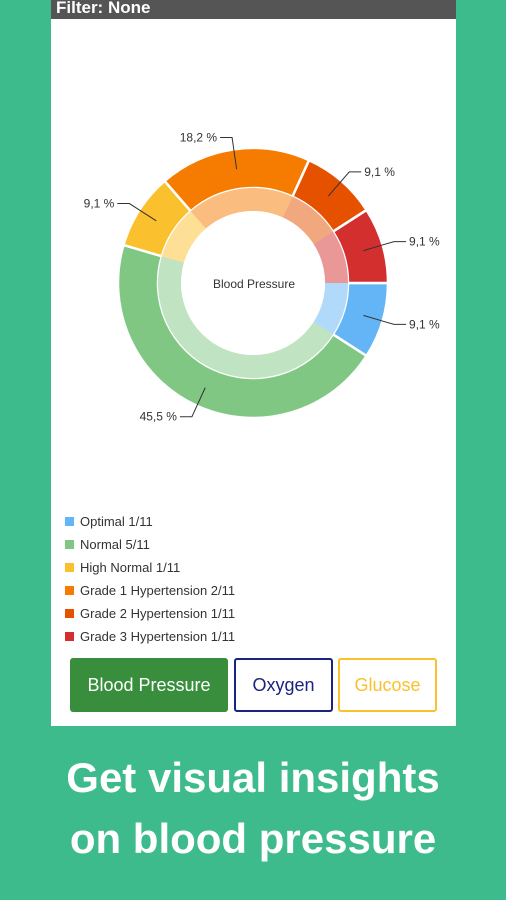  Describe the element at coordinates (283, 685) in the screenshot. I see `oxygen-button: Oxygen` at that location.